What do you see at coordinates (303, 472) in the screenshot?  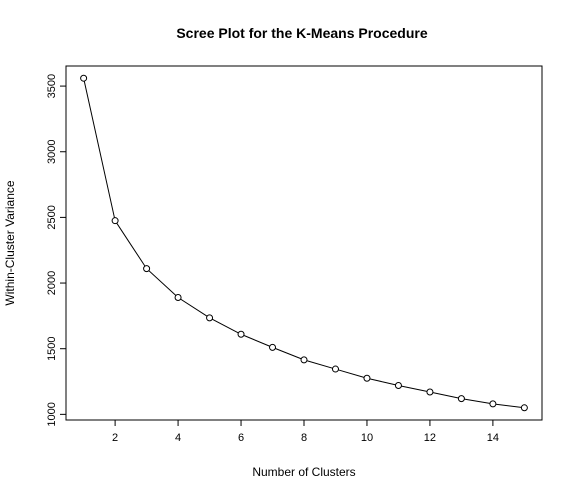 I see `x-axis-label: Number of Clusters` at bounding box center [303, 472].